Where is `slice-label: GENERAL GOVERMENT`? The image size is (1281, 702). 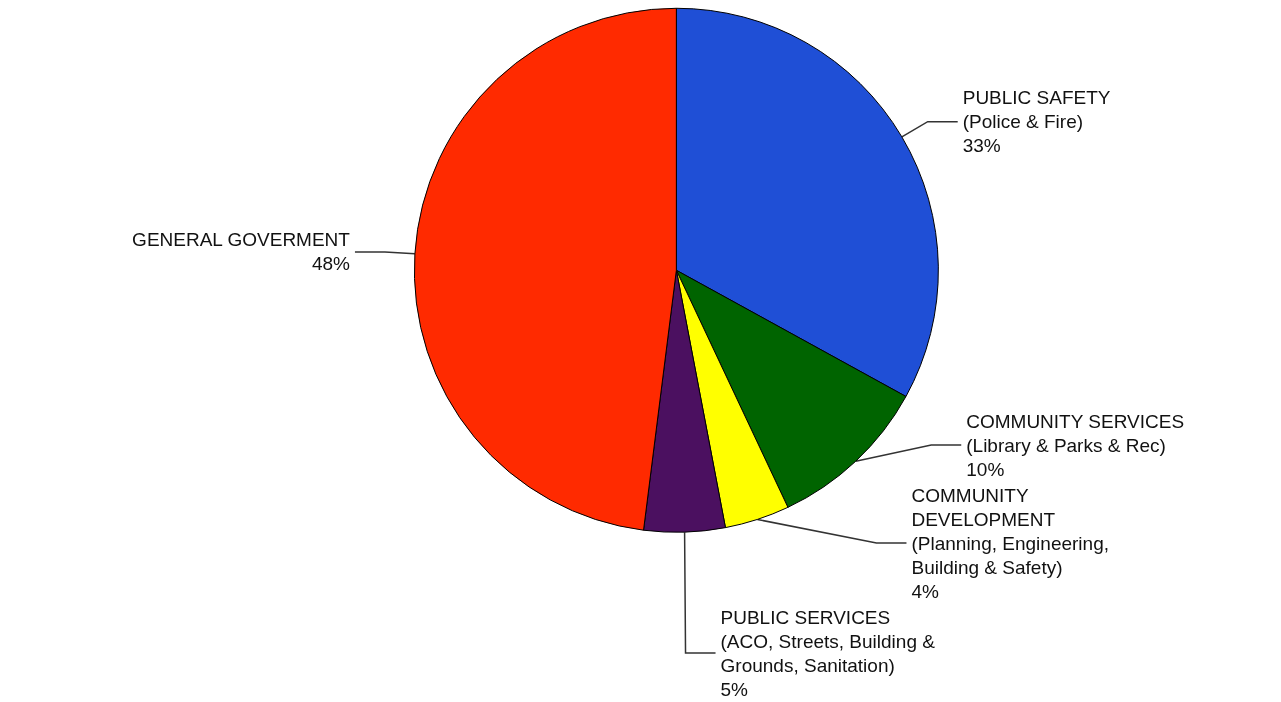
slice-label: GENERAL GOVERMENT is located at coordinates (241, 240).